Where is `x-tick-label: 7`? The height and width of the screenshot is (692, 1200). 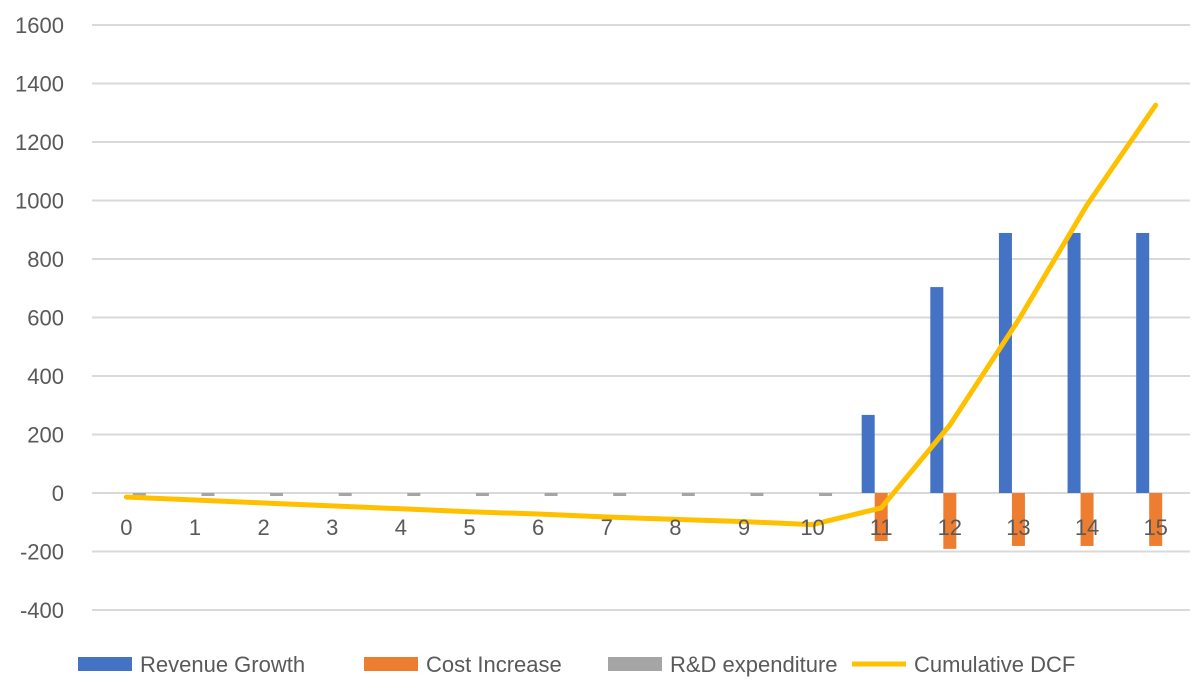
x-tick-label: 7 is located at coordinates (607, 527).